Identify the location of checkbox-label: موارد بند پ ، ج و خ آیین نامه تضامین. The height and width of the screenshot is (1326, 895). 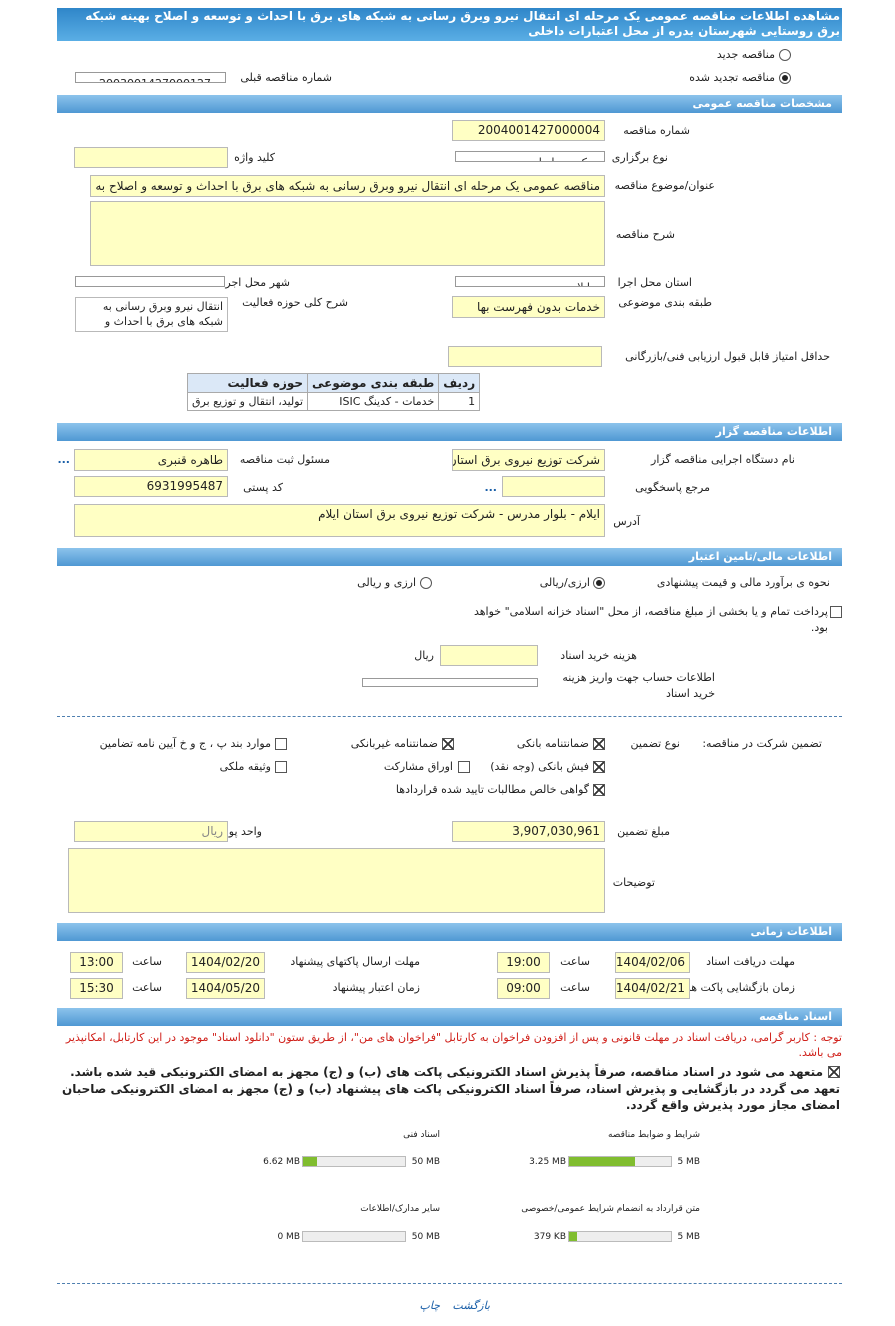
(185, 743).